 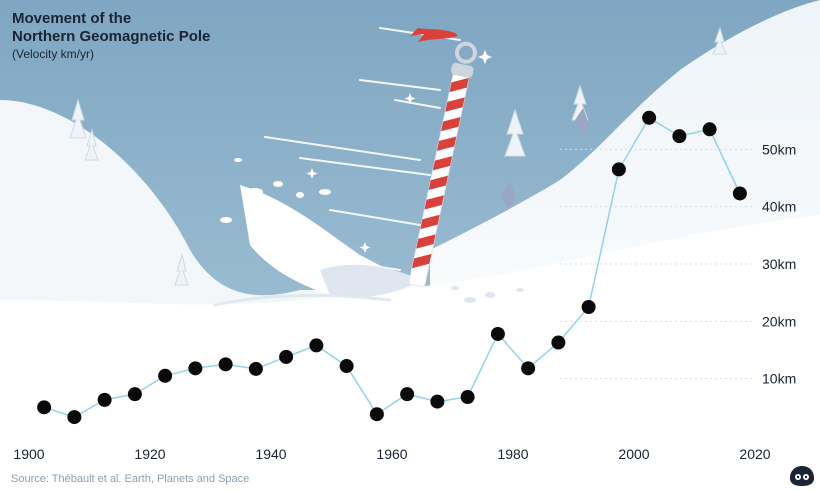 What do you see at coordinates (72, 18) in the screenshot?
I see `chart-title-line1: Movement of the` at bounding box center [72, 18].